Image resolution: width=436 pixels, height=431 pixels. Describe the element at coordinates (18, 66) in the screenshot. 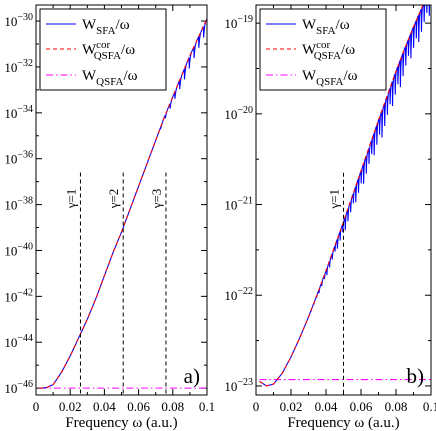

I see `y-tick-label: 10−32` at that location.